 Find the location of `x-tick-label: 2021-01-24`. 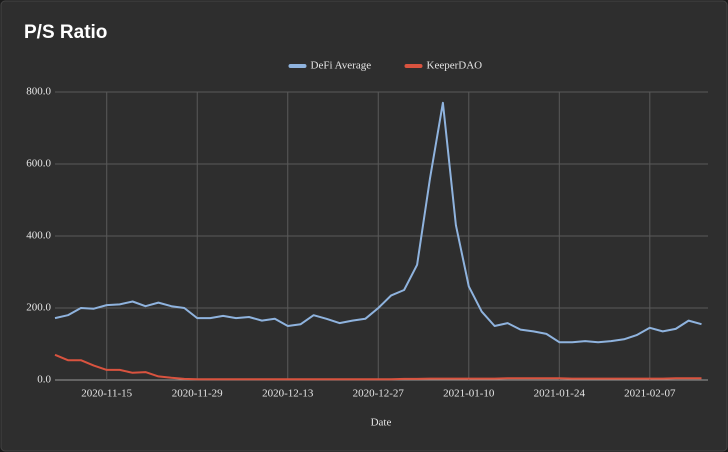

x-tick-label: 2021-01-24 is located at coordinates (560, 394).